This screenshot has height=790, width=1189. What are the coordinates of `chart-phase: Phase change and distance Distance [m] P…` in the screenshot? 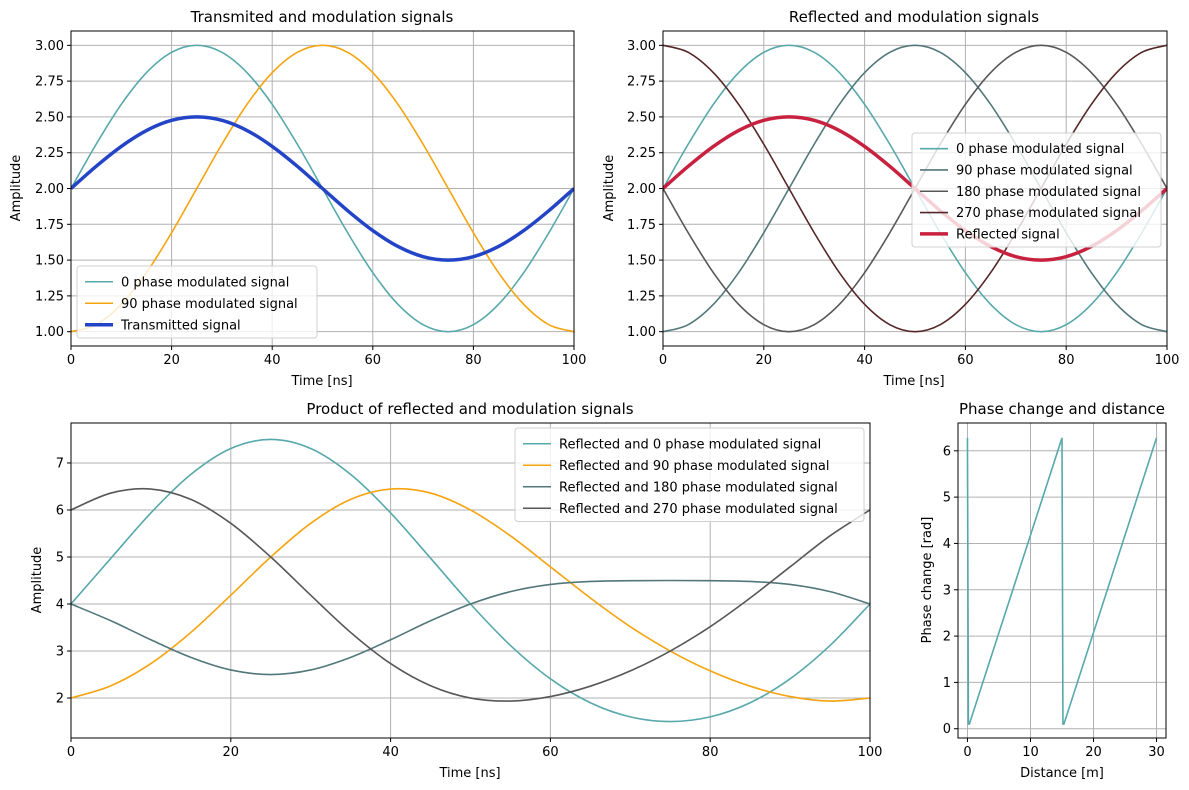 It's located at (1043, 590).